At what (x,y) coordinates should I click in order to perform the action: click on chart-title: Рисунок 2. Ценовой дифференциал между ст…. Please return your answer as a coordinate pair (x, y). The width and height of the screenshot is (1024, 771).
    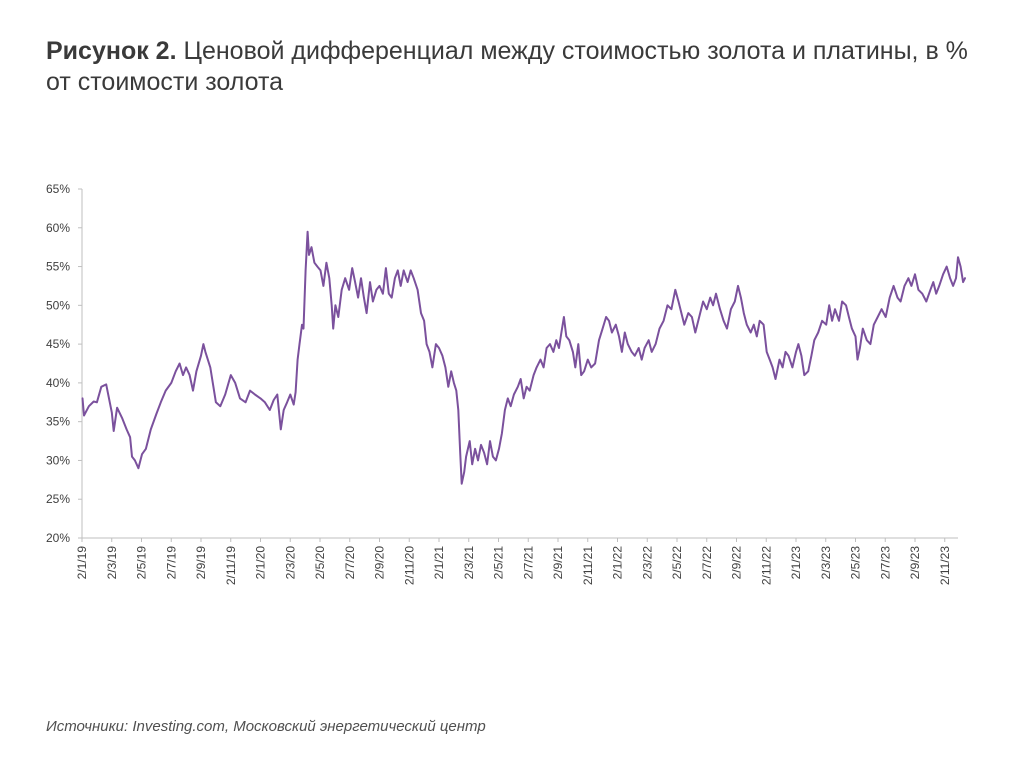
    Looking at the image, I should click on (516, 67).